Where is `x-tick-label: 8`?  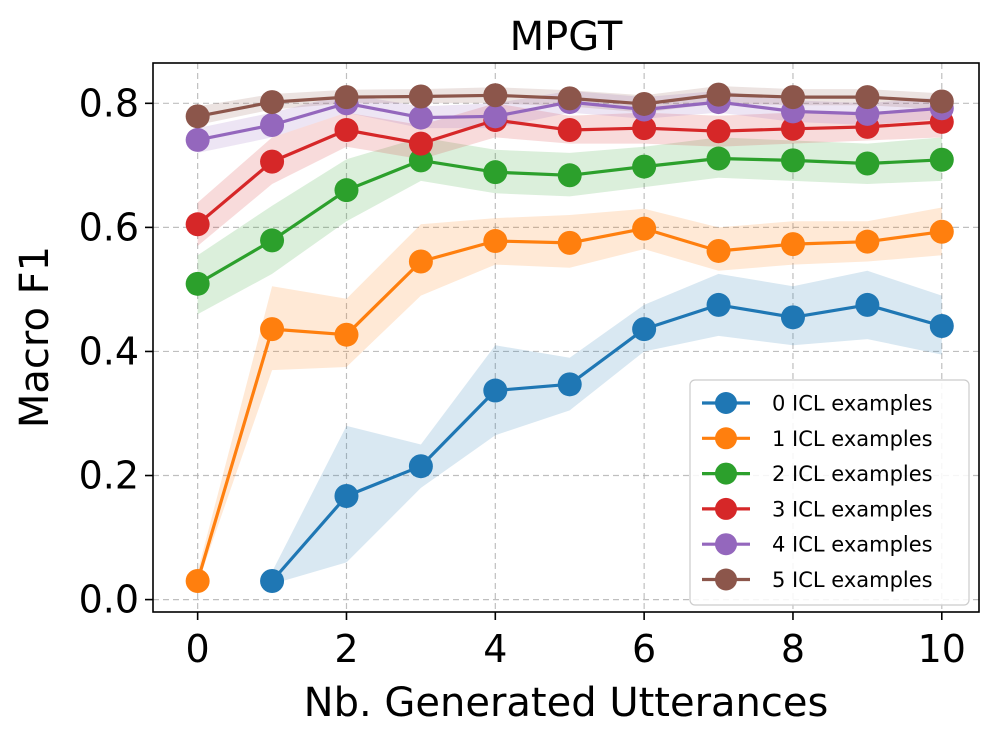 x-tick-label: 8 is located at coordinates (793, 649).